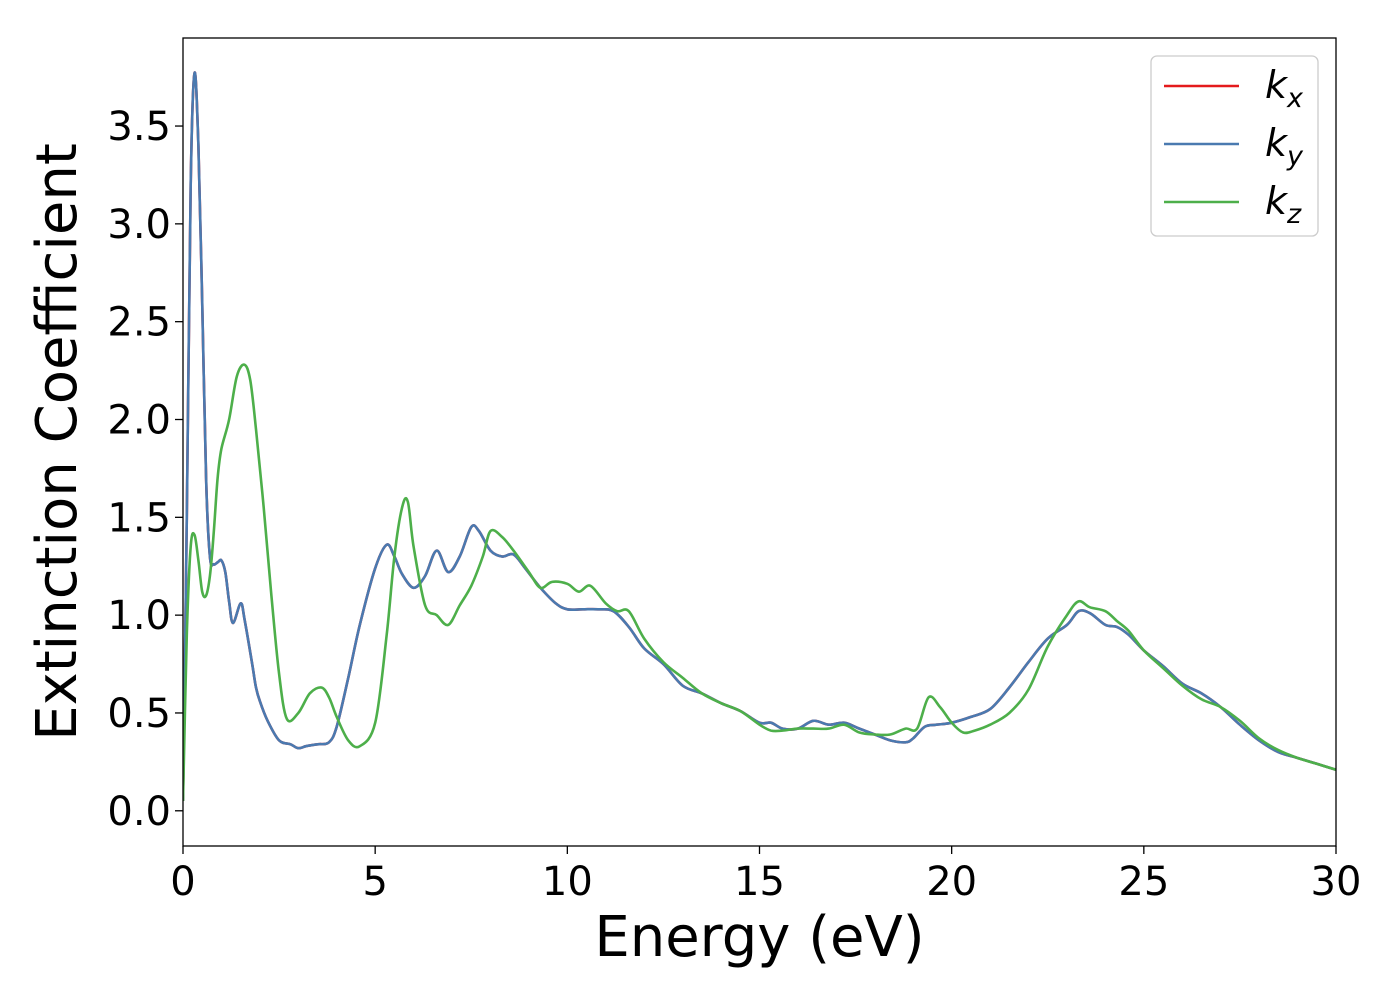 The image size is (1400, 1000). I want to click on y-axis: 0.0 0.5 1.0 1.5 2.0 2.5 3.0 3.5, so click(145, 469).